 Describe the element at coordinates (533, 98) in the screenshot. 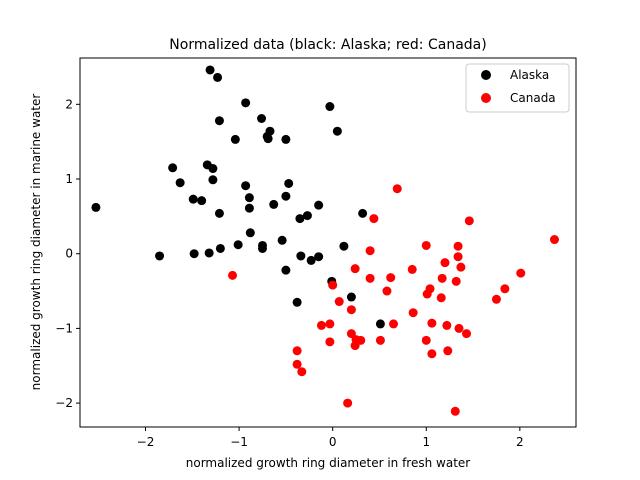

I see `legend-label-canada: Canada` at that location.